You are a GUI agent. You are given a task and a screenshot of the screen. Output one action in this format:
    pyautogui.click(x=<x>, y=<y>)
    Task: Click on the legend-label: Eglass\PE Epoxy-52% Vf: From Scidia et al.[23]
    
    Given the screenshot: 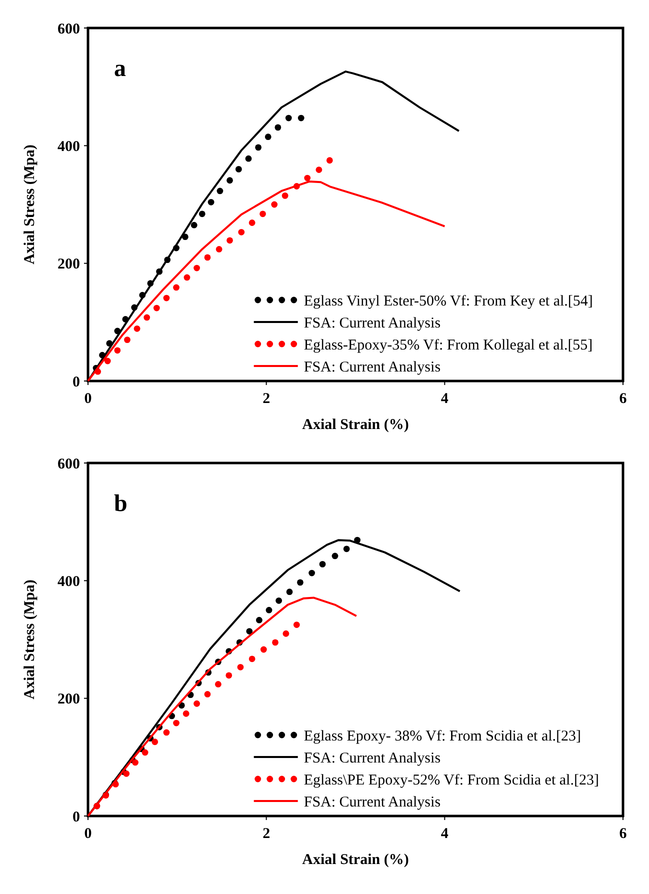 What is the action you would take?
    pyautogui.click(x=451, y=780)
    